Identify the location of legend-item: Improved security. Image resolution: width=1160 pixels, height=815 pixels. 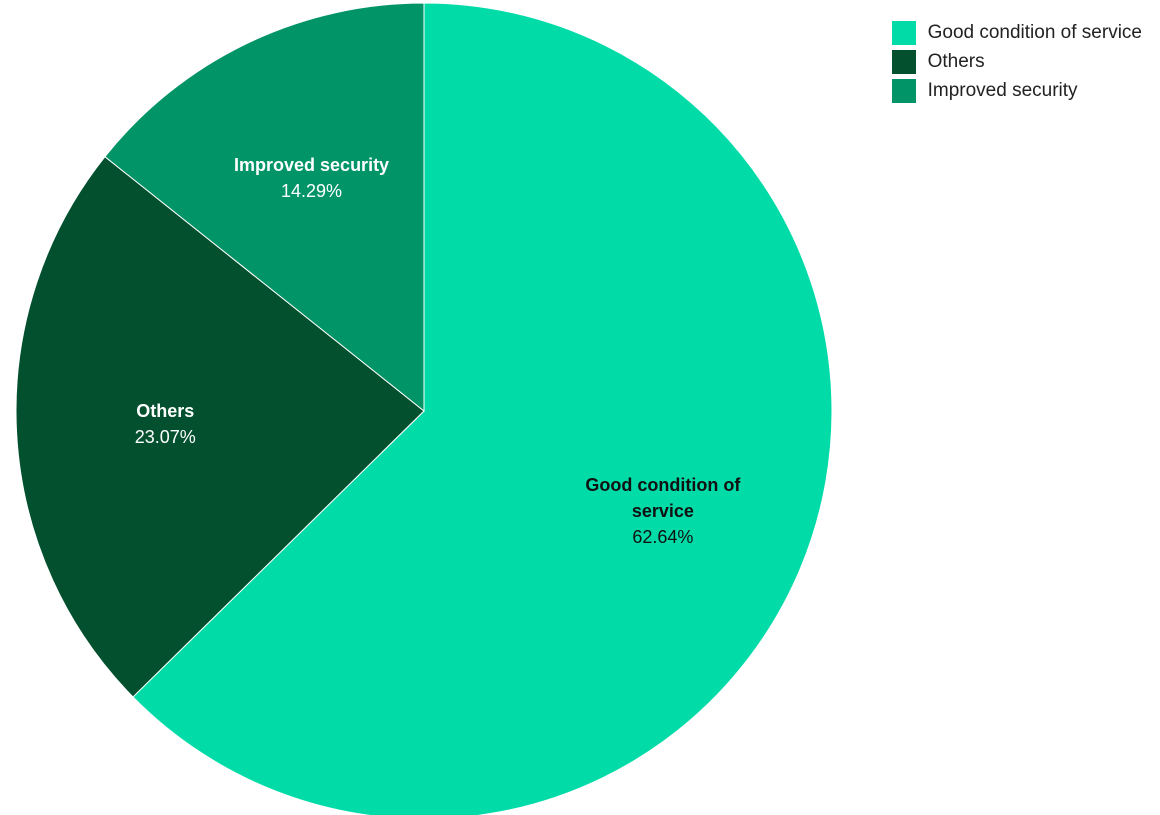
(1016, 90).